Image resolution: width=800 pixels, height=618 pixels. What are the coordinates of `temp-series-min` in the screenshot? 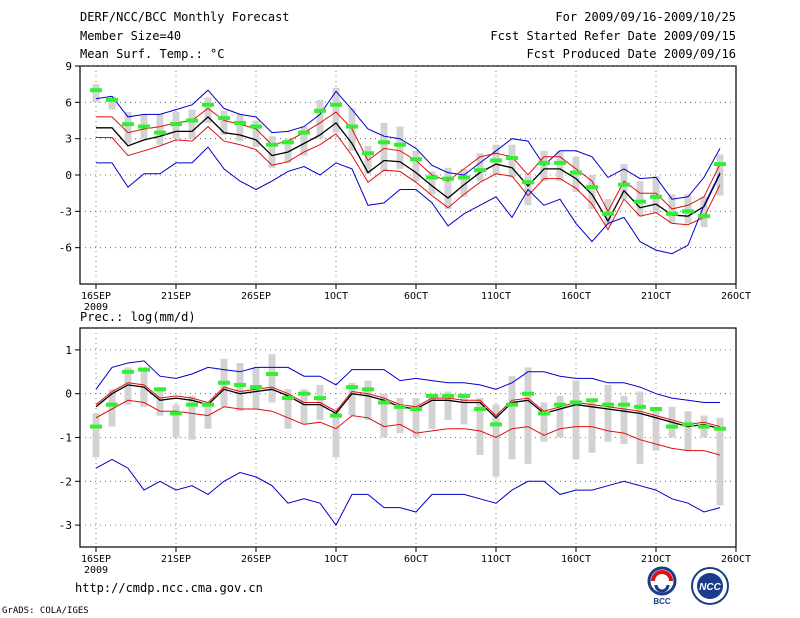 It's located at (408, 200).